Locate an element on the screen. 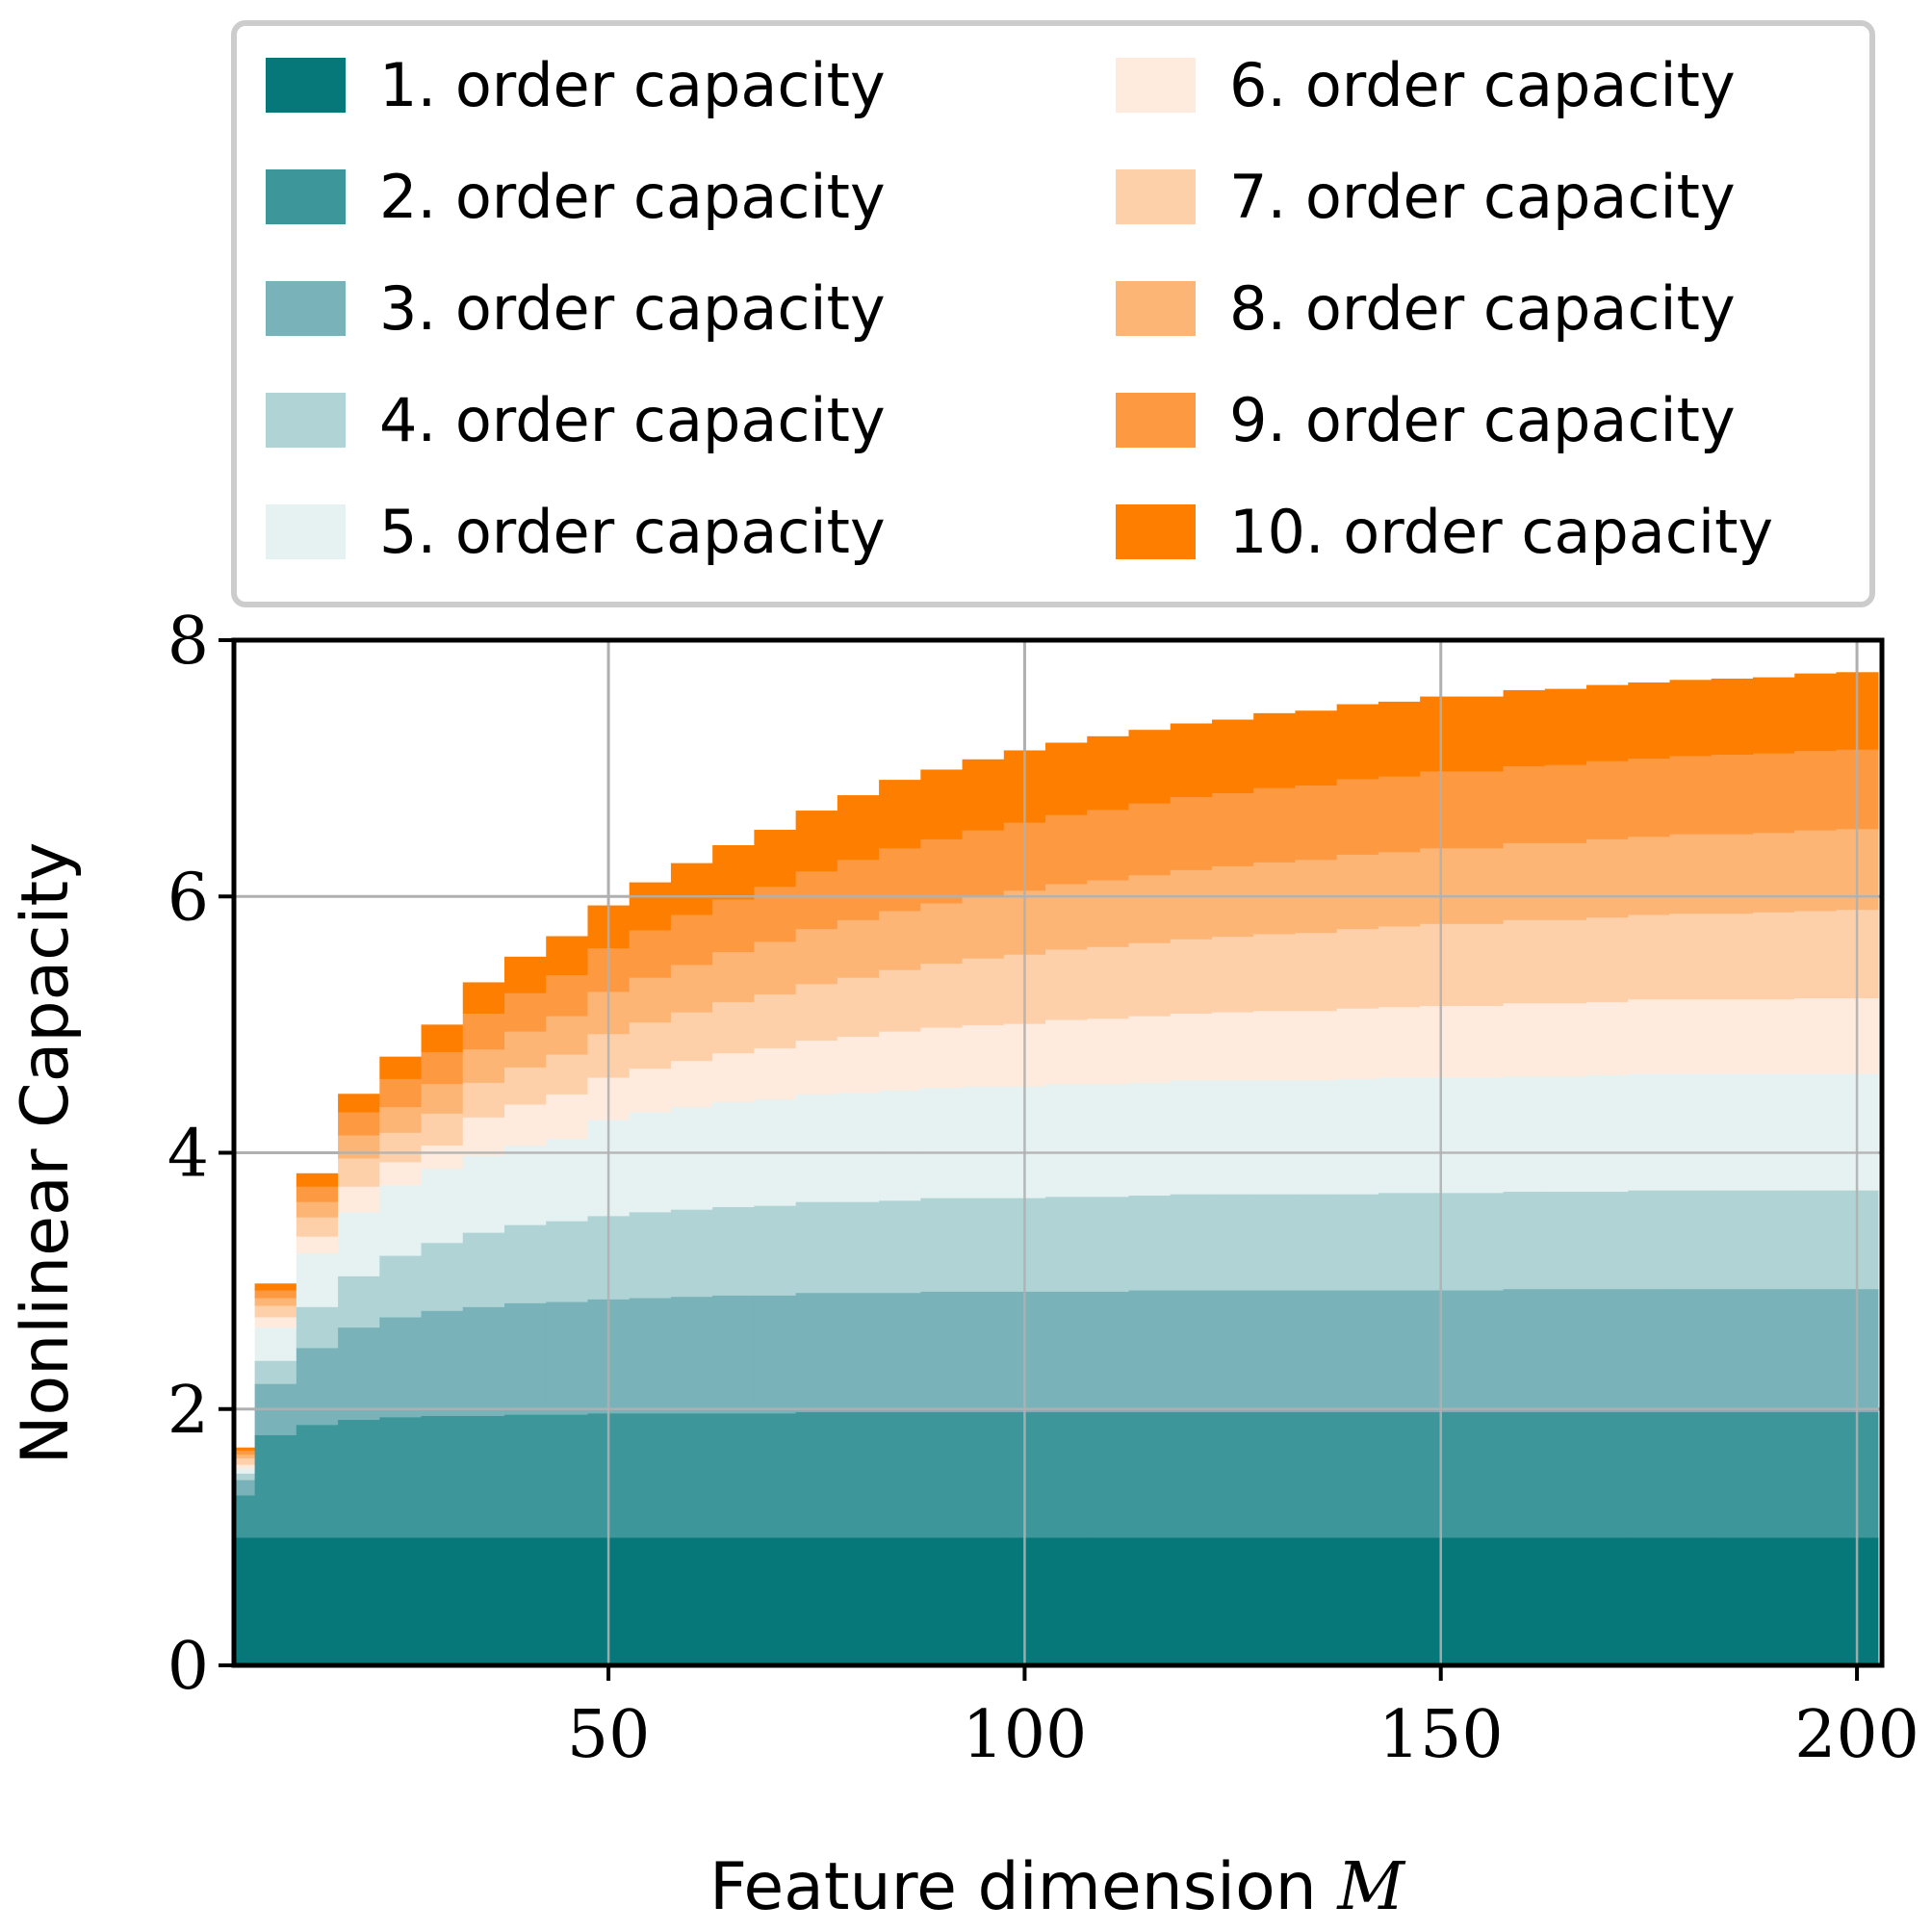 The height and width of the screenshot is (1932, 1932). legend-swatch is located at coordinates (306, 309).